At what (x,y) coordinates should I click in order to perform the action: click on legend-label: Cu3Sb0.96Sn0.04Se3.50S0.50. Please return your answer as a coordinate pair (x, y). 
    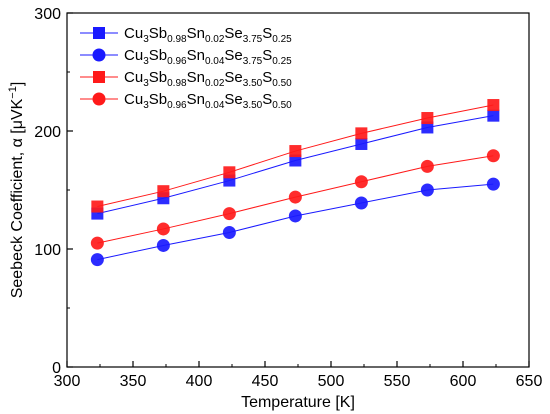
    Looking at the image, I should click on (208, 101).